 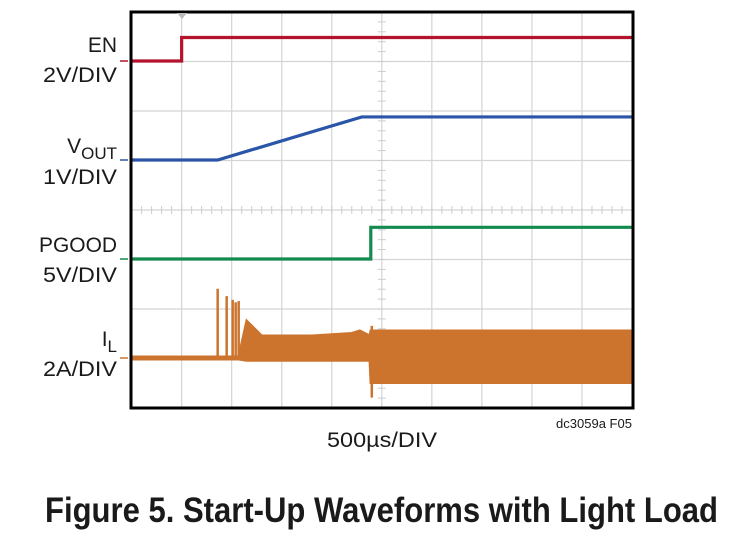 I want to click on scale-en: 2V/DIV, so click(x=80, y=75).